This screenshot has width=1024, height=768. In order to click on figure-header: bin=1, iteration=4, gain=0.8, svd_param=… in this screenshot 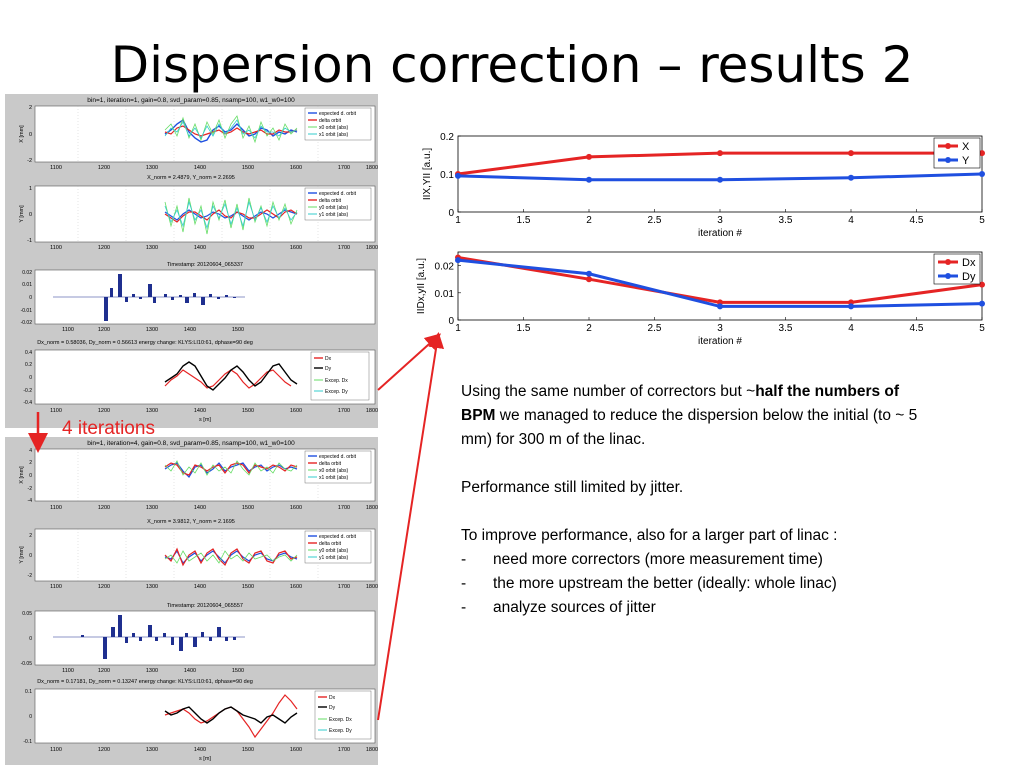, I will do `click(191, 443)`.